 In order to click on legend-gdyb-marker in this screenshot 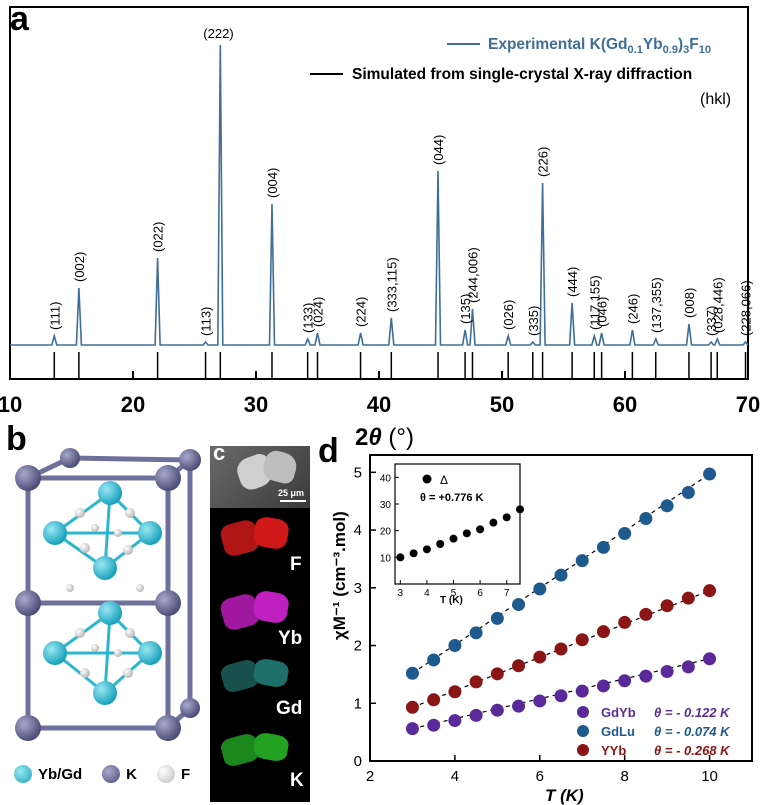, I will do `click(583, 712)`.